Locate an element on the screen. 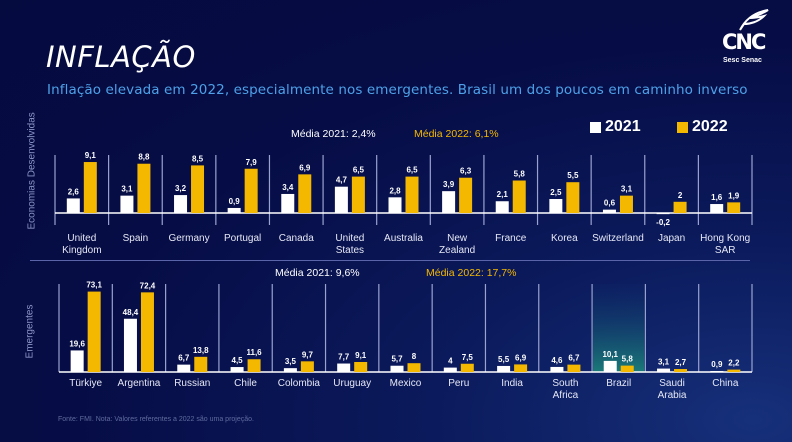 This screenshot has height=442, width=792. bar-2021-japan is located at coordinates (663, 214).